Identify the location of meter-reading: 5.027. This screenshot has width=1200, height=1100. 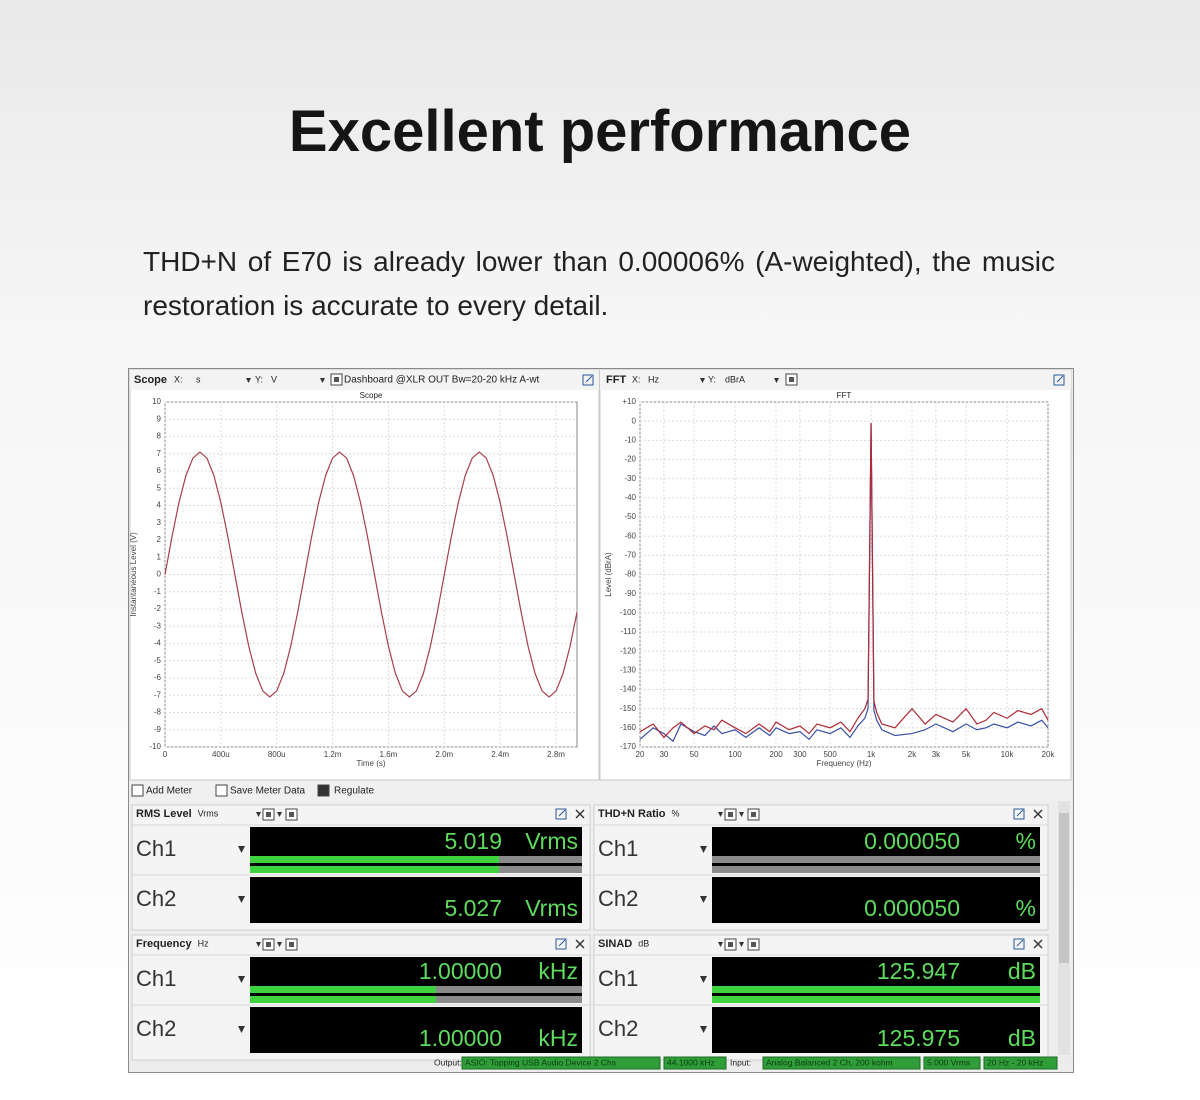
(473, 908).